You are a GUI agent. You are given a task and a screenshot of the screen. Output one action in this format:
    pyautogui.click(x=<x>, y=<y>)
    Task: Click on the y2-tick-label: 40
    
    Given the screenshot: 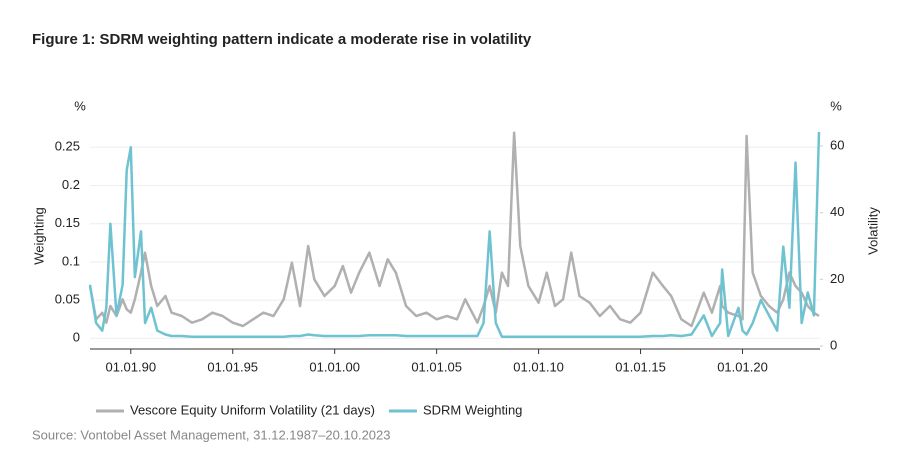 What is the action you would take?
    pyautogui.click(x=837, y=211)
    